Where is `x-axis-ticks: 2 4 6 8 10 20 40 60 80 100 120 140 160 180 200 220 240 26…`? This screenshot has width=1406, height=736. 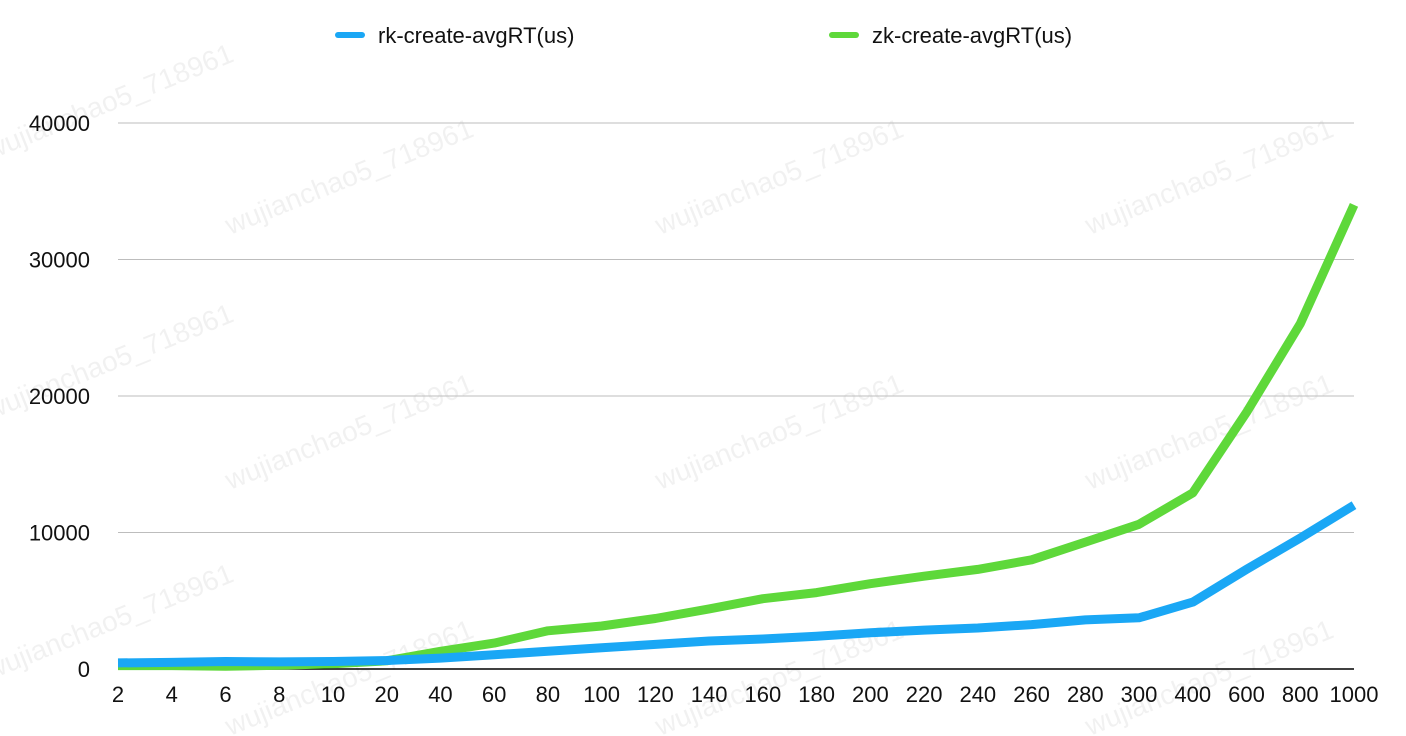 x-axis-ticks: 2 4 6 8 10 20 40 60 80 100 120 140 160 180 200 220 240 26… is located at coordinates (745, 694).